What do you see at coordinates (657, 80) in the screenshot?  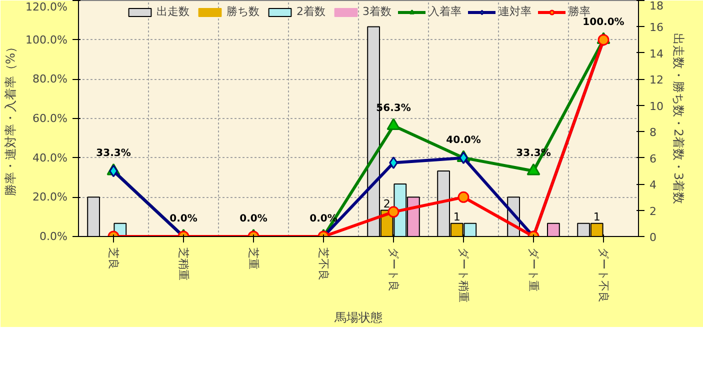 I see `y2-tick-label: 12` at bounding box center [657, 80].